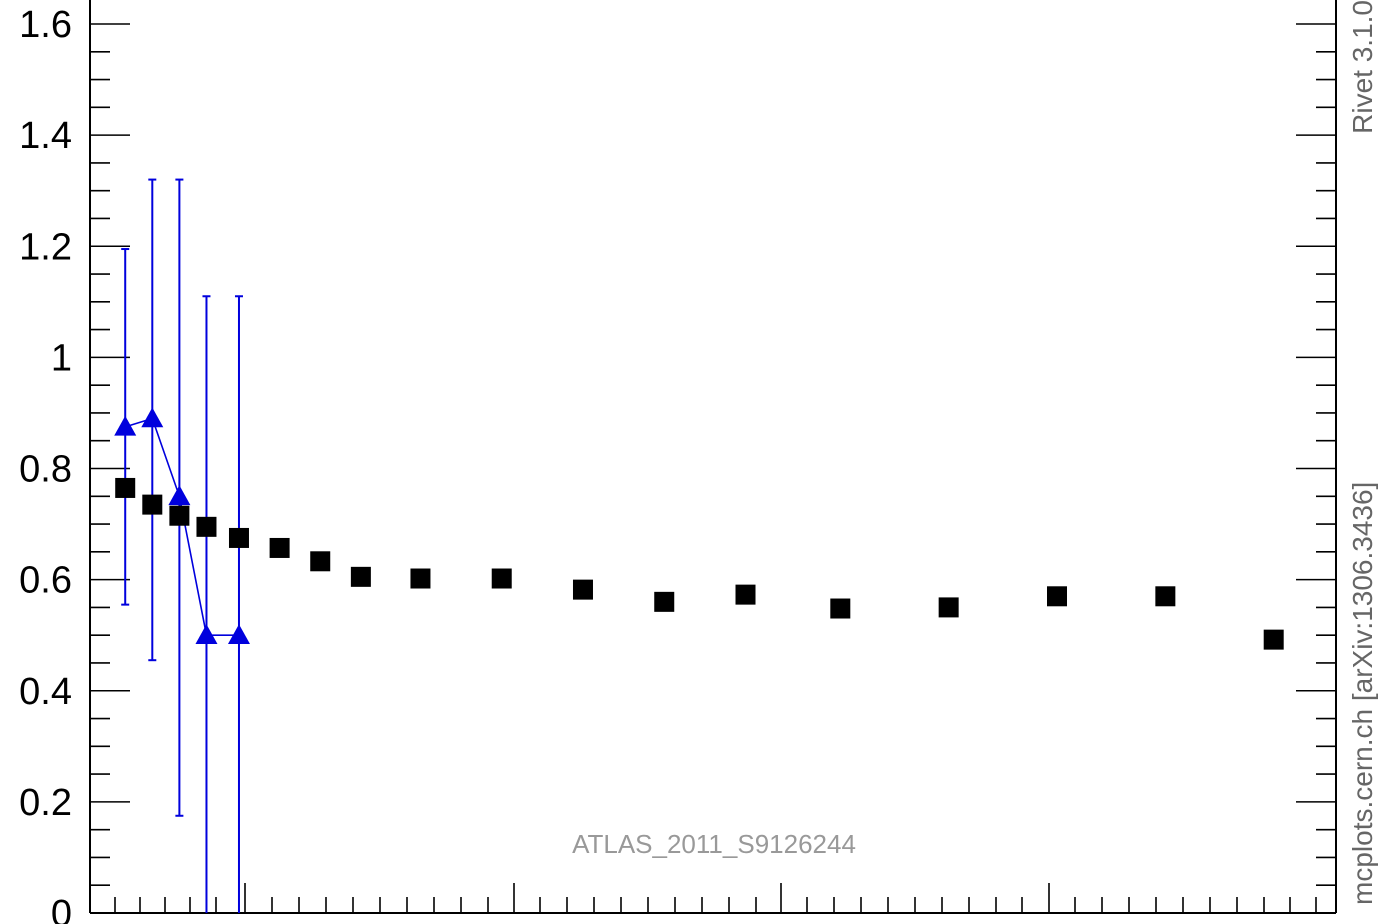 The width and height of the screenshot is (1379, 924). What do you see at coordinates (45, 136) in the screenshot?
I see `y-tick-label: 1.4` at bounding box center [45, 136].